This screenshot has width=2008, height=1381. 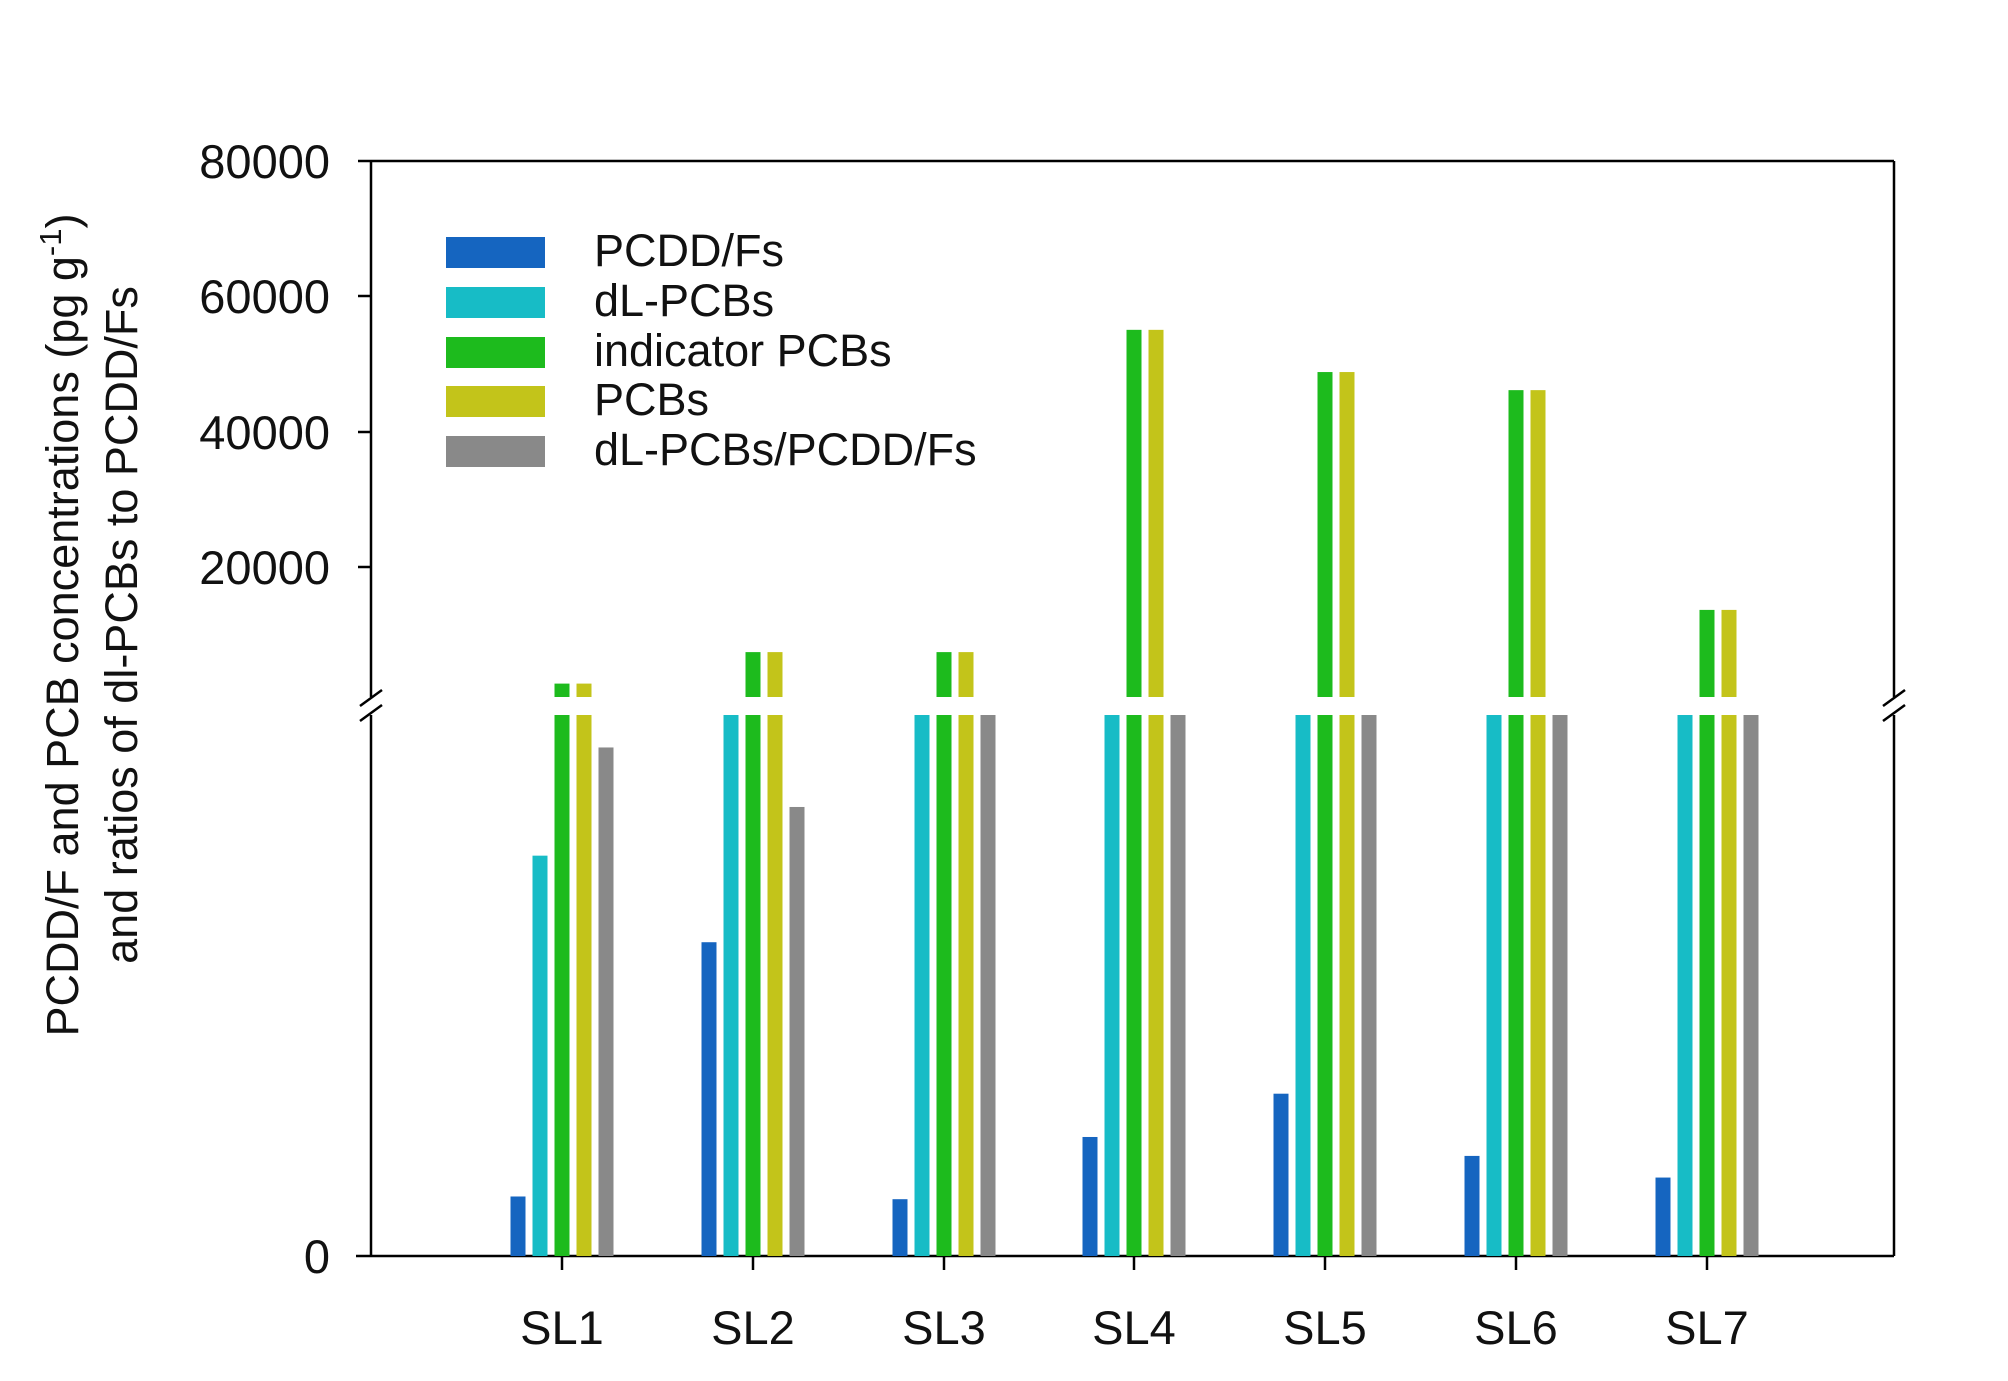 I want to click on bar-pcbs-sl4, so click(x=1156, y=985).